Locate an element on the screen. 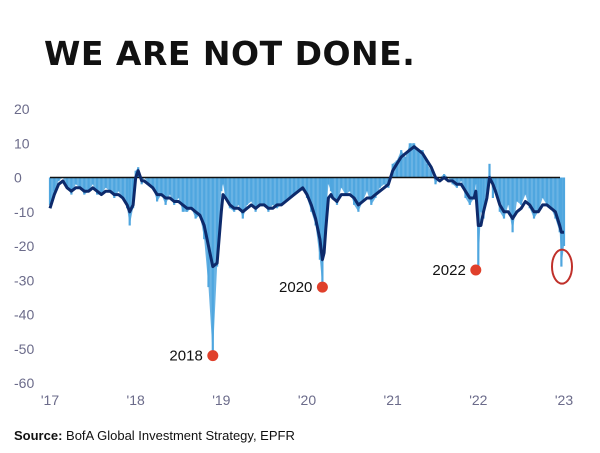 This screenshot has height=453, width=600. annotation-label: 2018 is located at coordinates (185, 356).